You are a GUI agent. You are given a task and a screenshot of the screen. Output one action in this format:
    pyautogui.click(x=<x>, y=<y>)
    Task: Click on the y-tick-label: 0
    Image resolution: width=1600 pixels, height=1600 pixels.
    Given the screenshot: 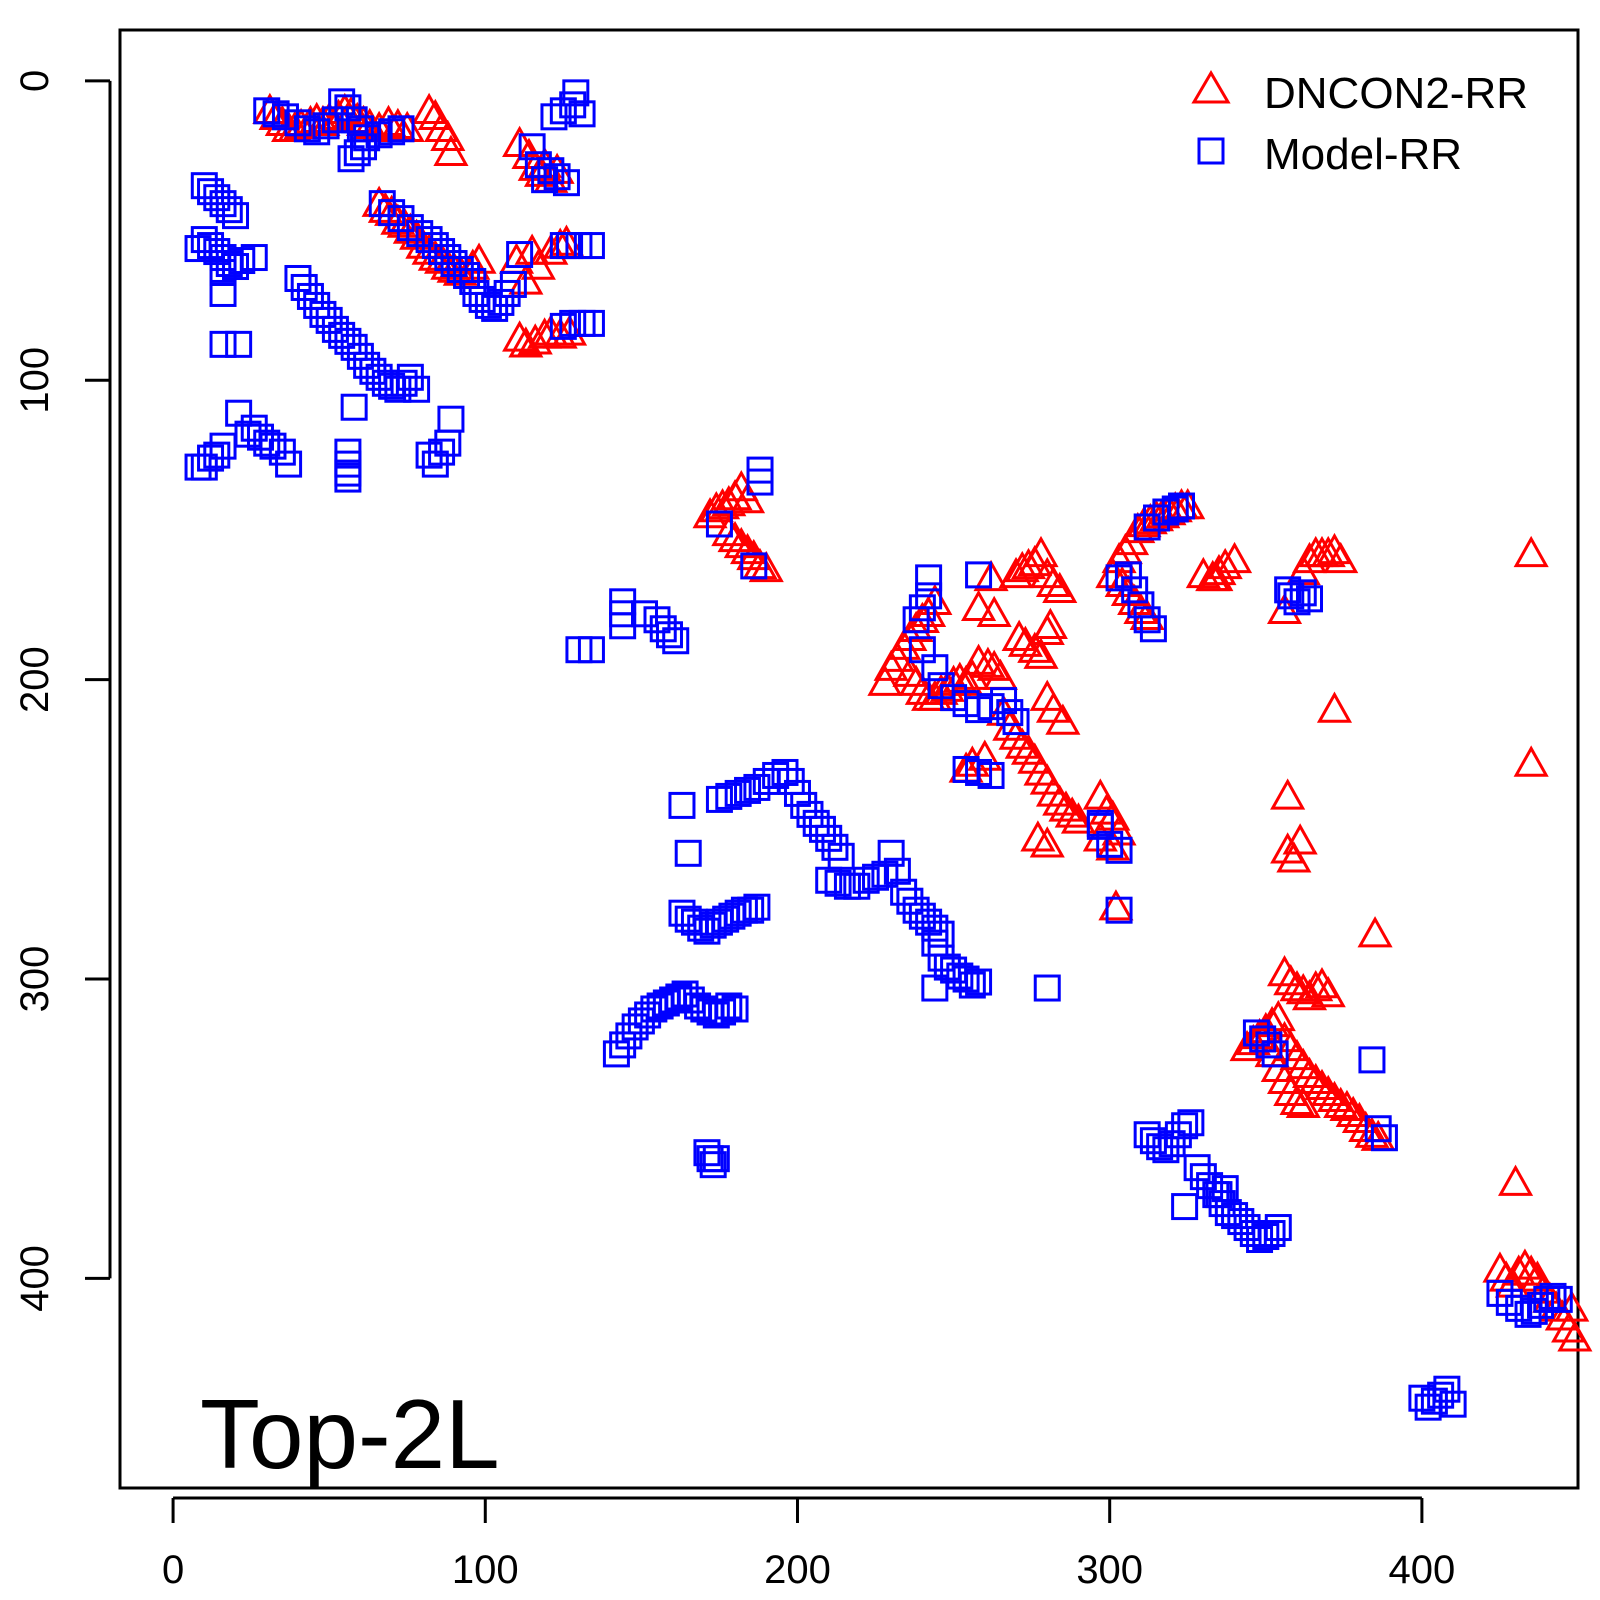 What is the action you would take?
    pyautogui.click(x=35, y=81)
    